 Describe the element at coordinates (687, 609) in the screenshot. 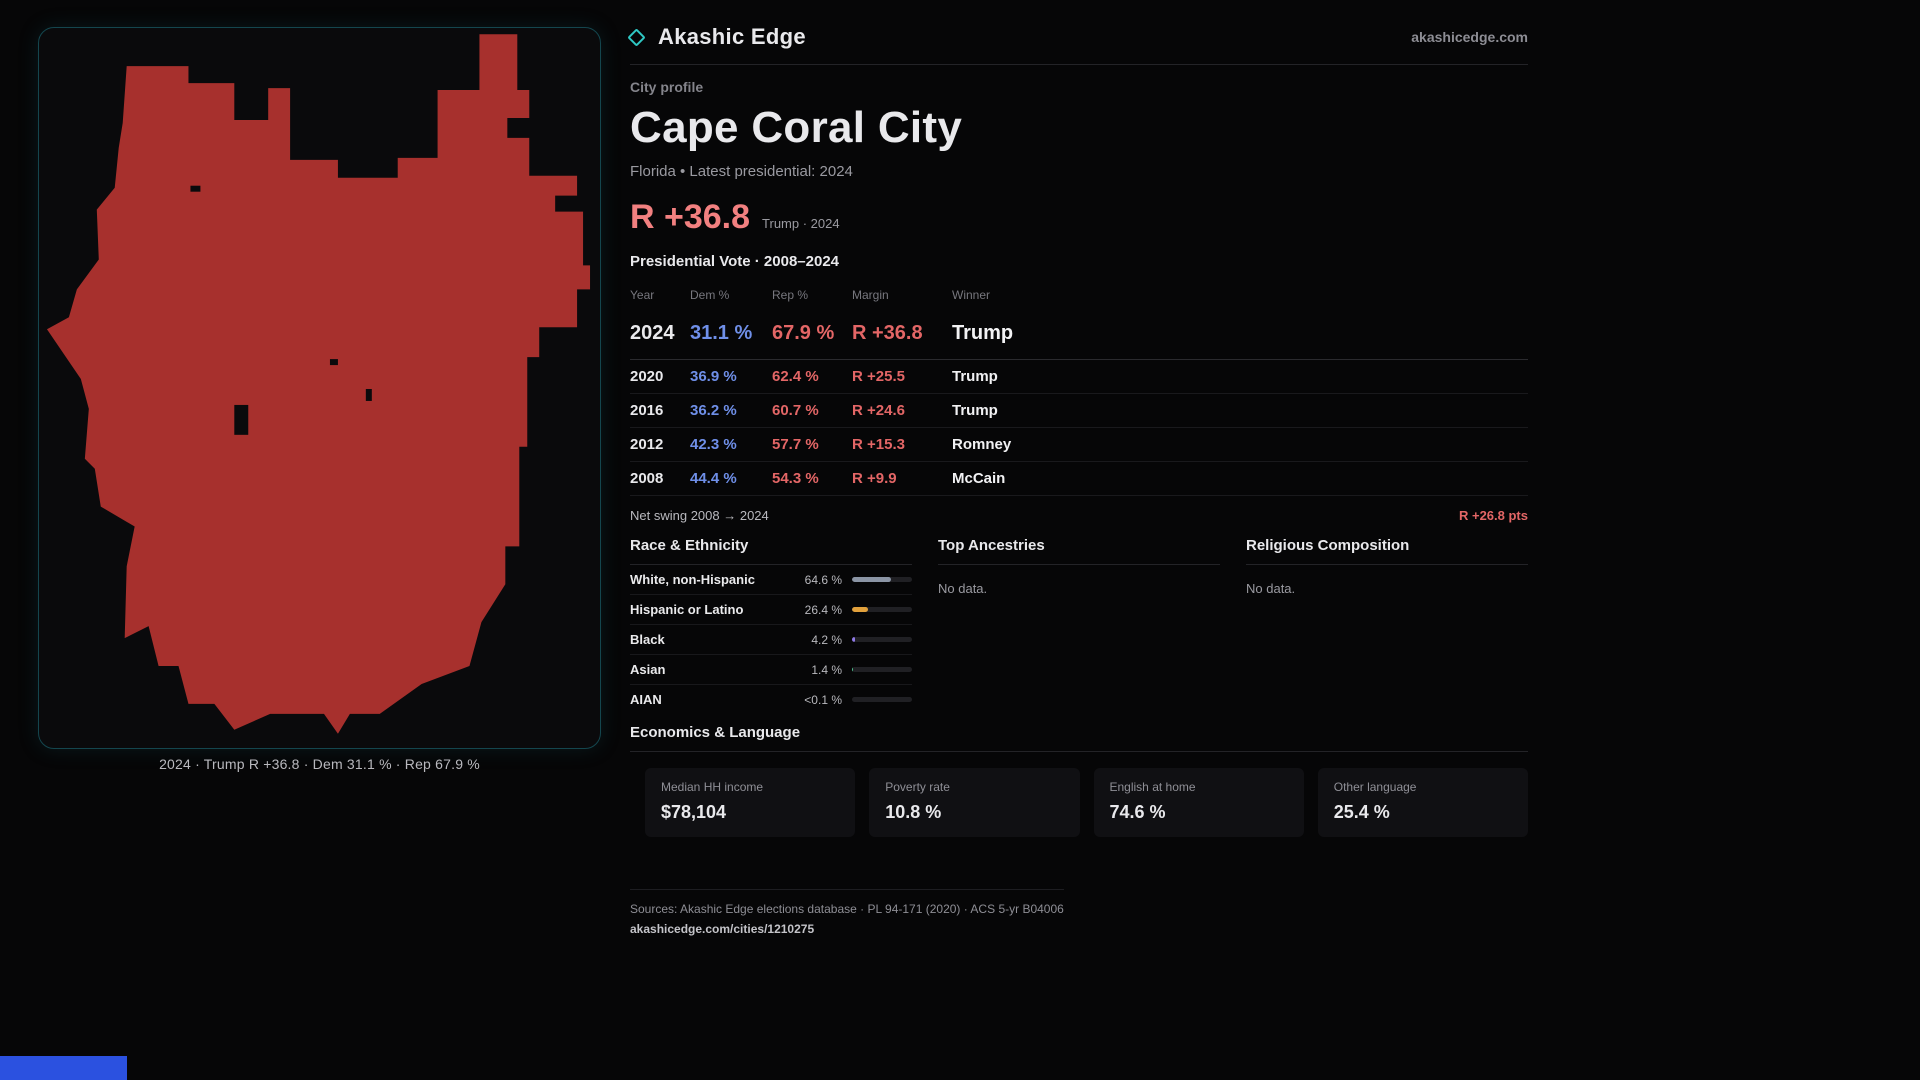

I see `race-label: Hispanic or Latino` at that location.